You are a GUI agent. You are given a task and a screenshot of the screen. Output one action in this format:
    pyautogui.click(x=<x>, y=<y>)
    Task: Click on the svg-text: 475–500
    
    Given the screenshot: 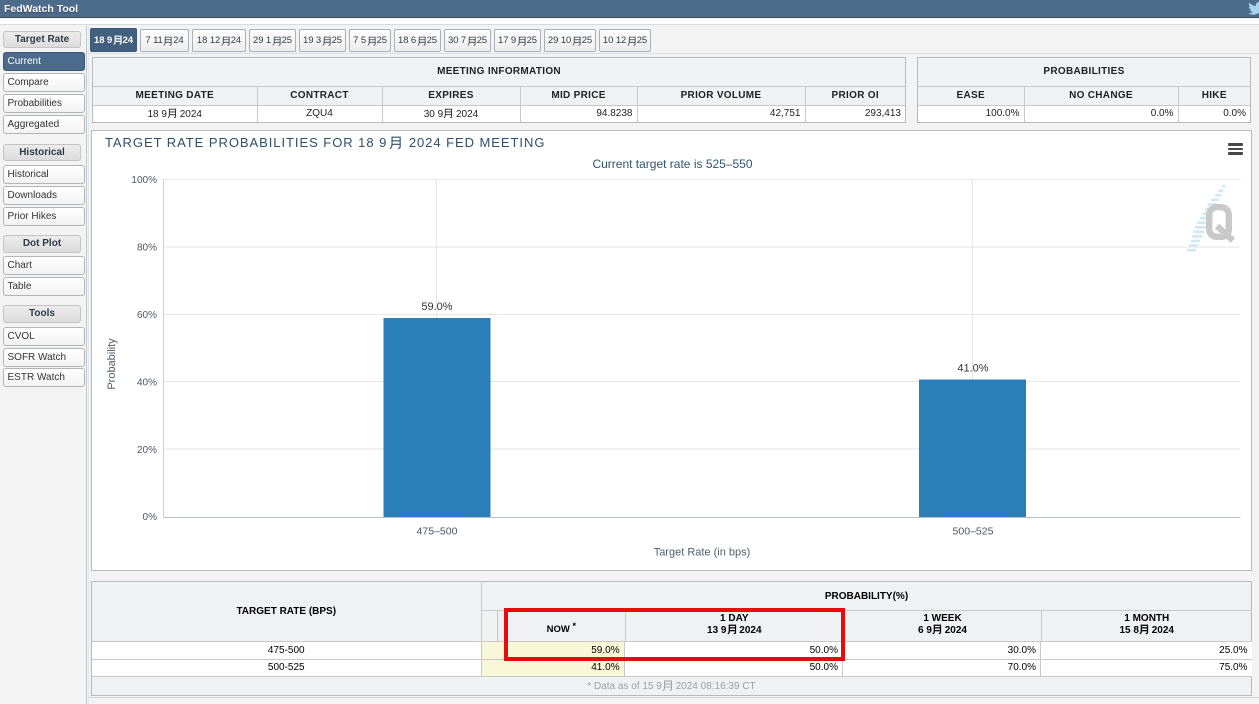 What is the action you would take?
    pyautogui.click(x=437, y=532)
    